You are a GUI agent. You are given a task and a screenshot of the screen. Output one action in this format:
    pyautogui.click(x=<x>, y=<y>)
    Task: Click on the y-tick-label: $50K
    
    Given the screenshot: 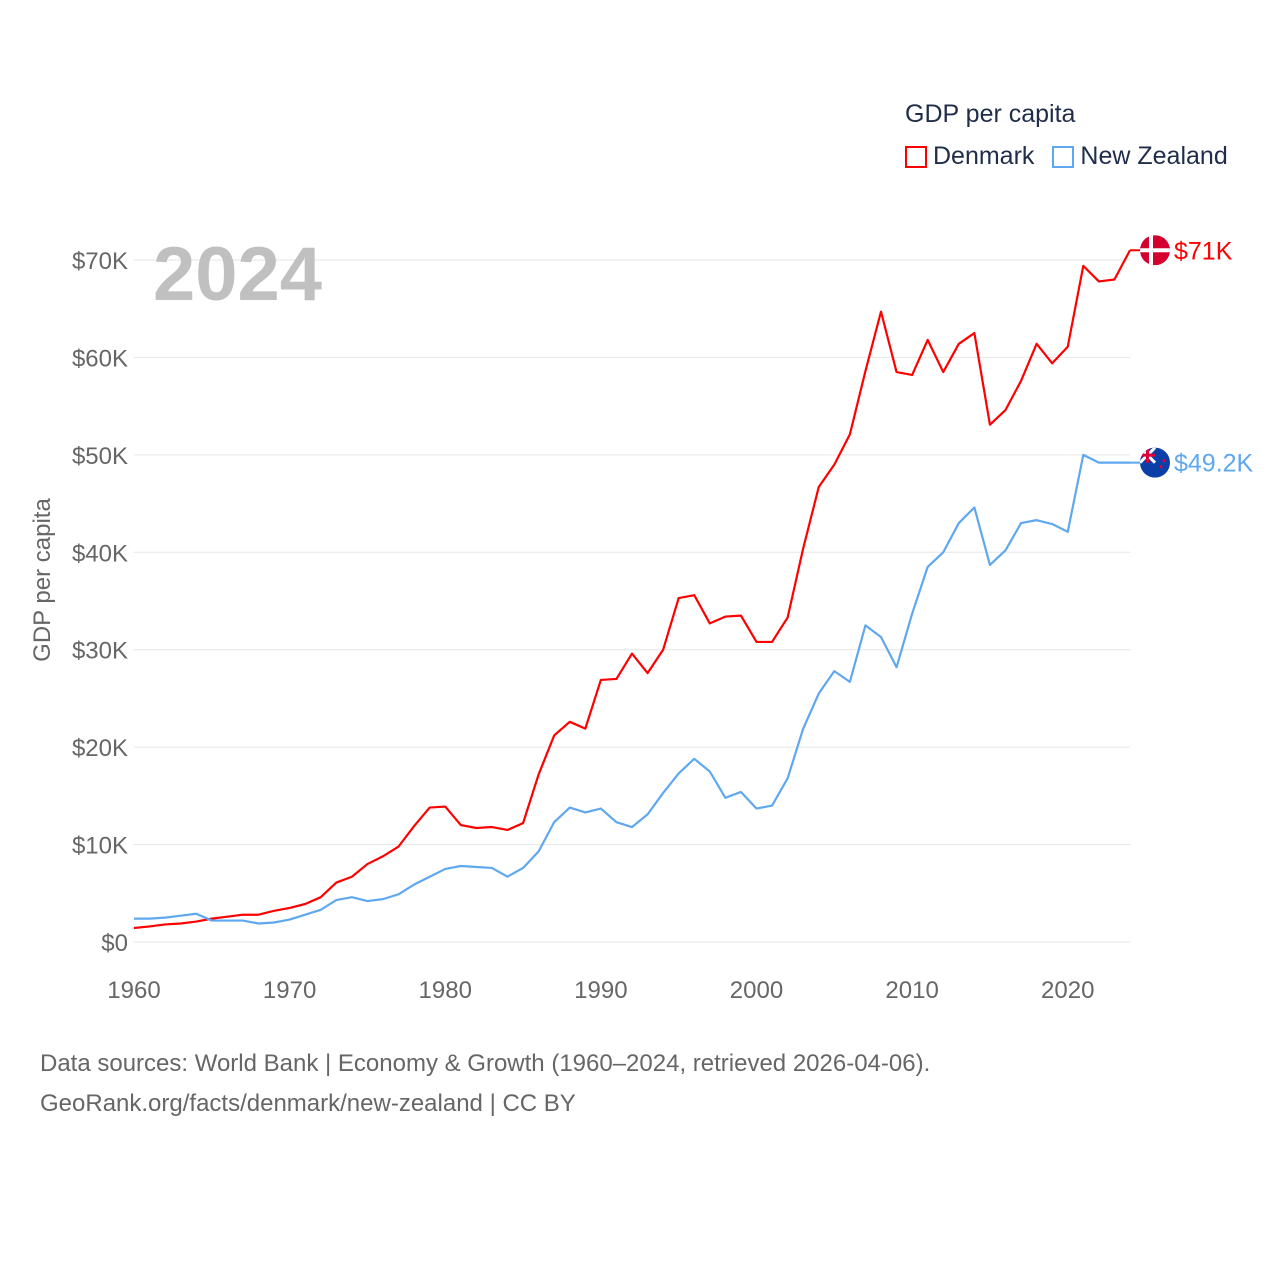 What is the action you would take?
    pyautogui.click(x=100, y=456)
    